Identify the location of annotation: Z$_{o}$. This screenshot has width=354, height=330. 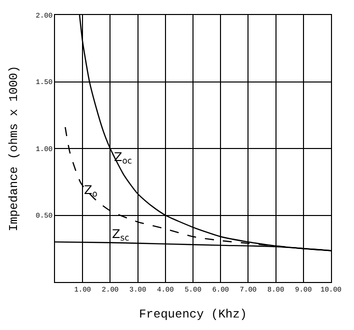
(91, 191).